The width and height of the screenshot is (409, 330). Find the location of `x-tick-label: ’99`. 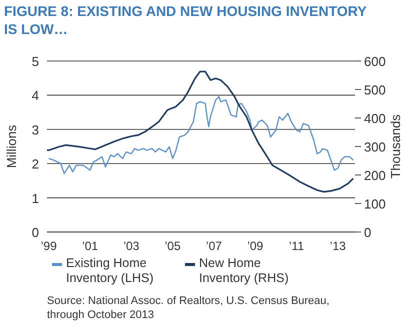

x-tick-label: ’99 is located at coordinates (49, 246).